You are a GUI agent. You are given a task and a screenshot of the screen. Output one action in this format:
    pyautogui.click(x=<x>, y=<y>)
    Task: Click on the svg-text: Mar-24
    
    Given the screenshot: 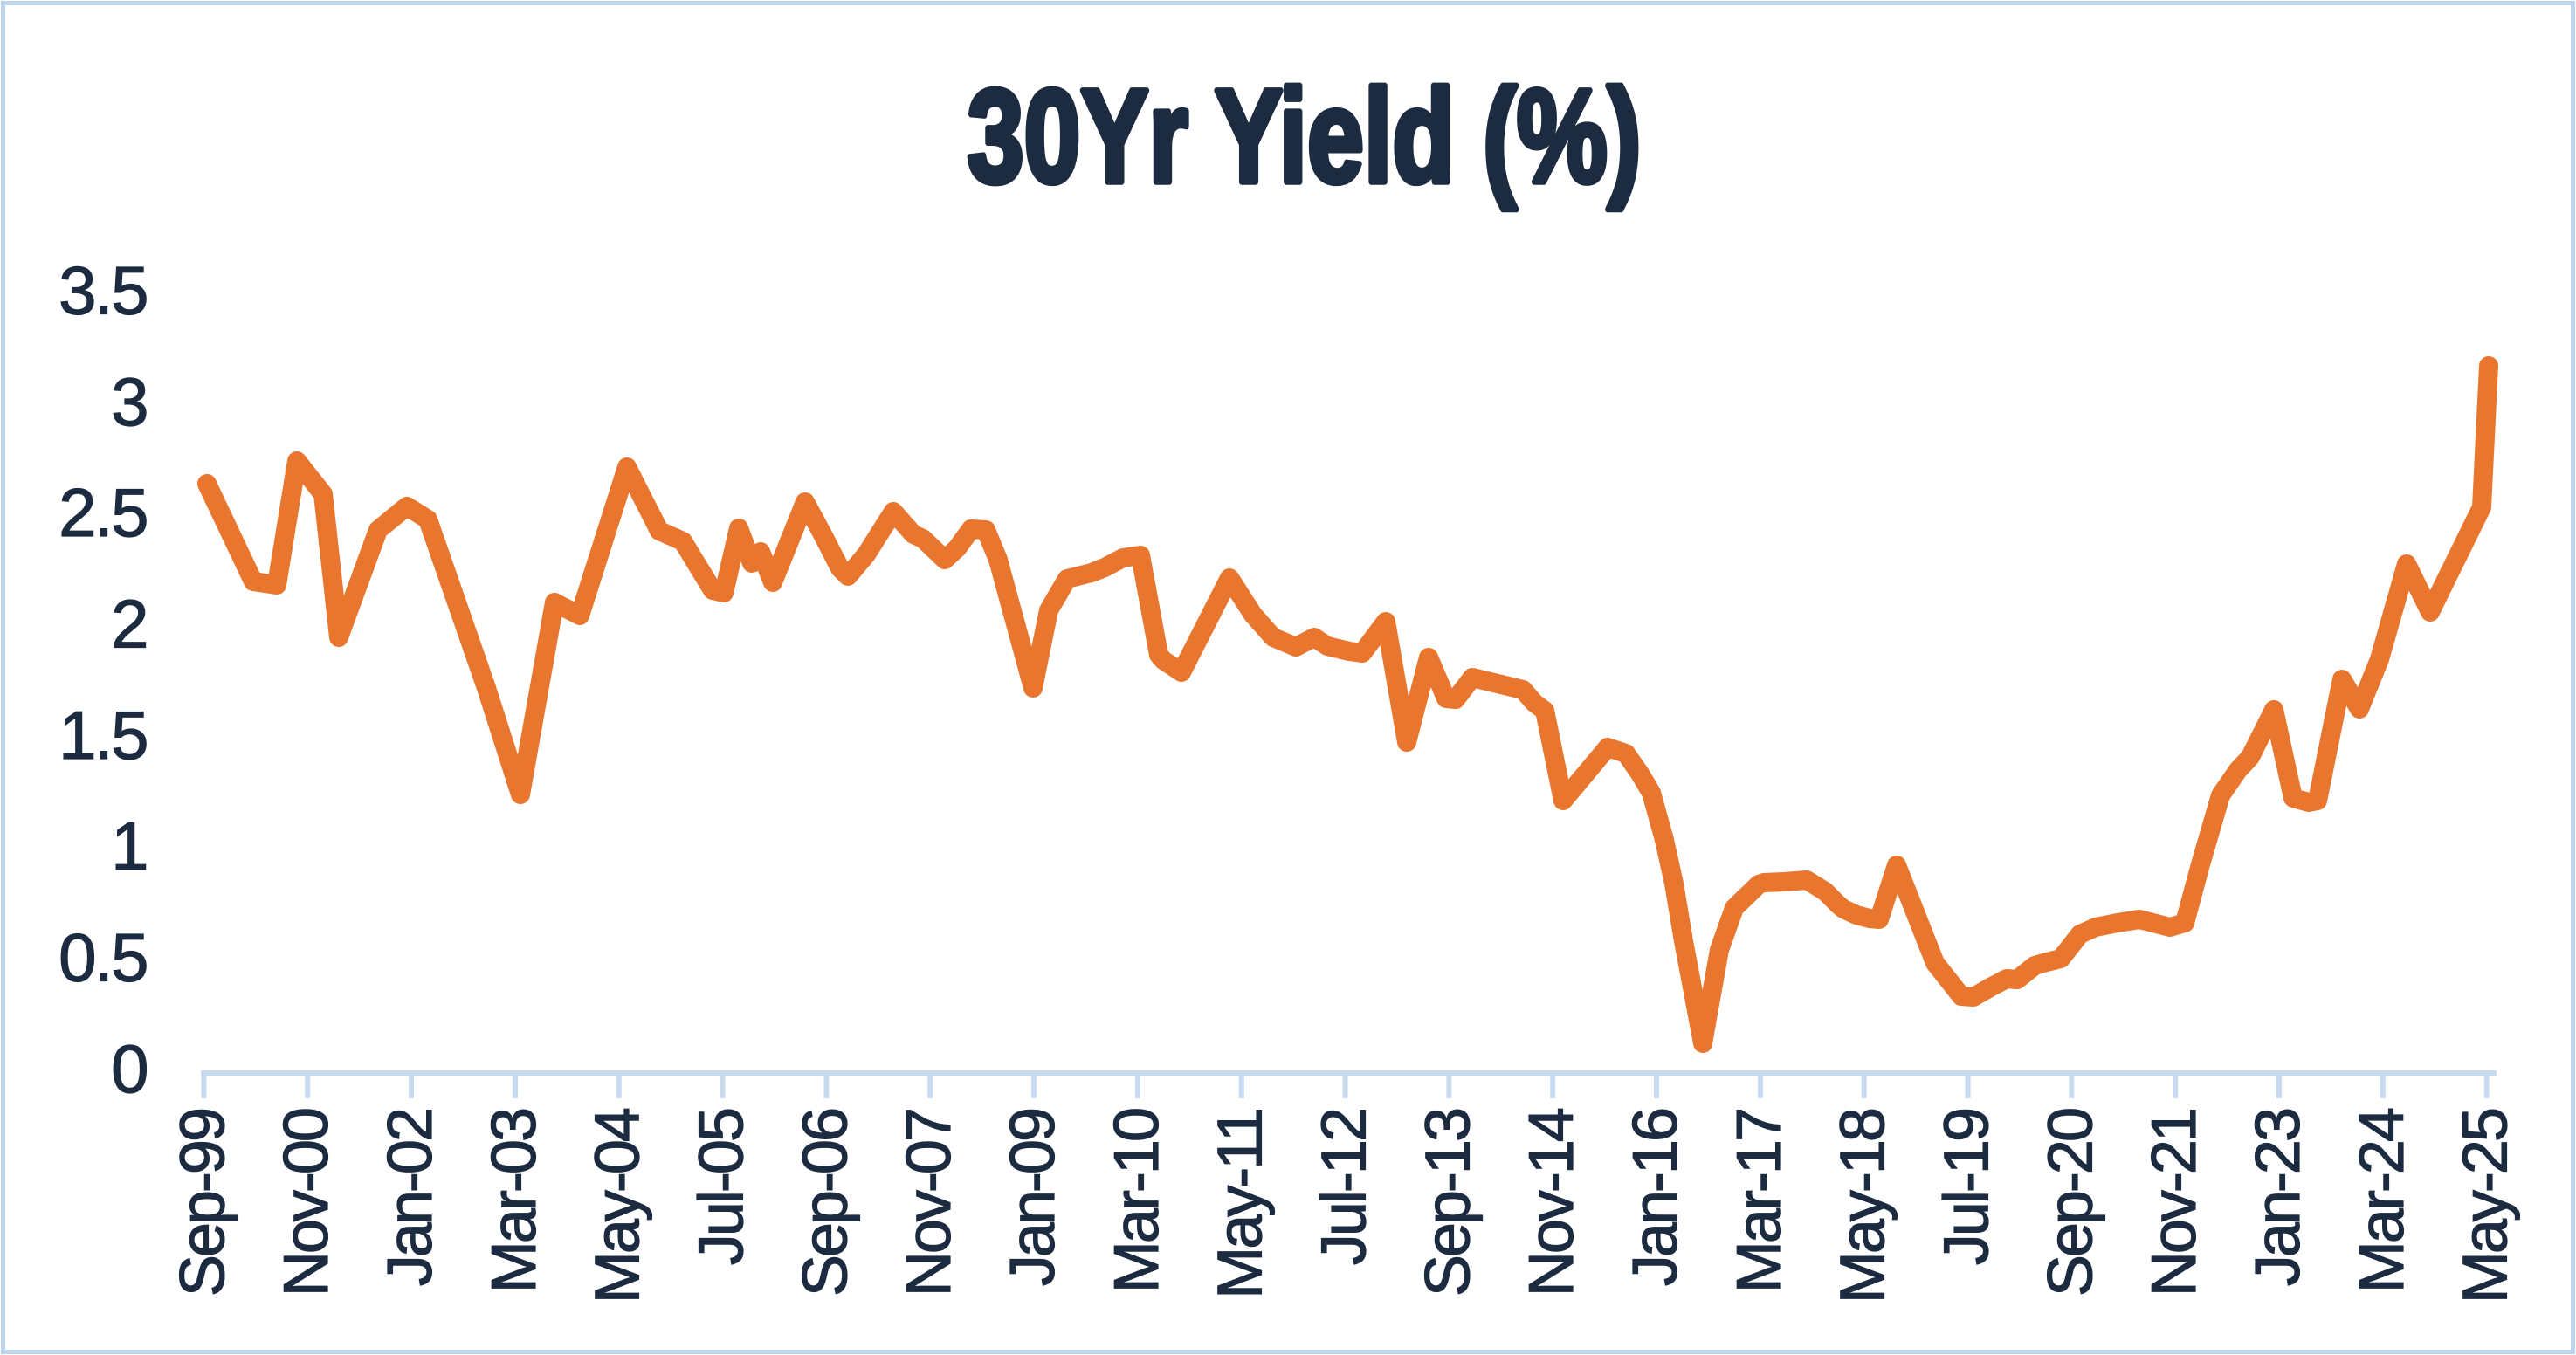 What is the action you would take?
    pyautogui.click(x=2382, y=1201)
    